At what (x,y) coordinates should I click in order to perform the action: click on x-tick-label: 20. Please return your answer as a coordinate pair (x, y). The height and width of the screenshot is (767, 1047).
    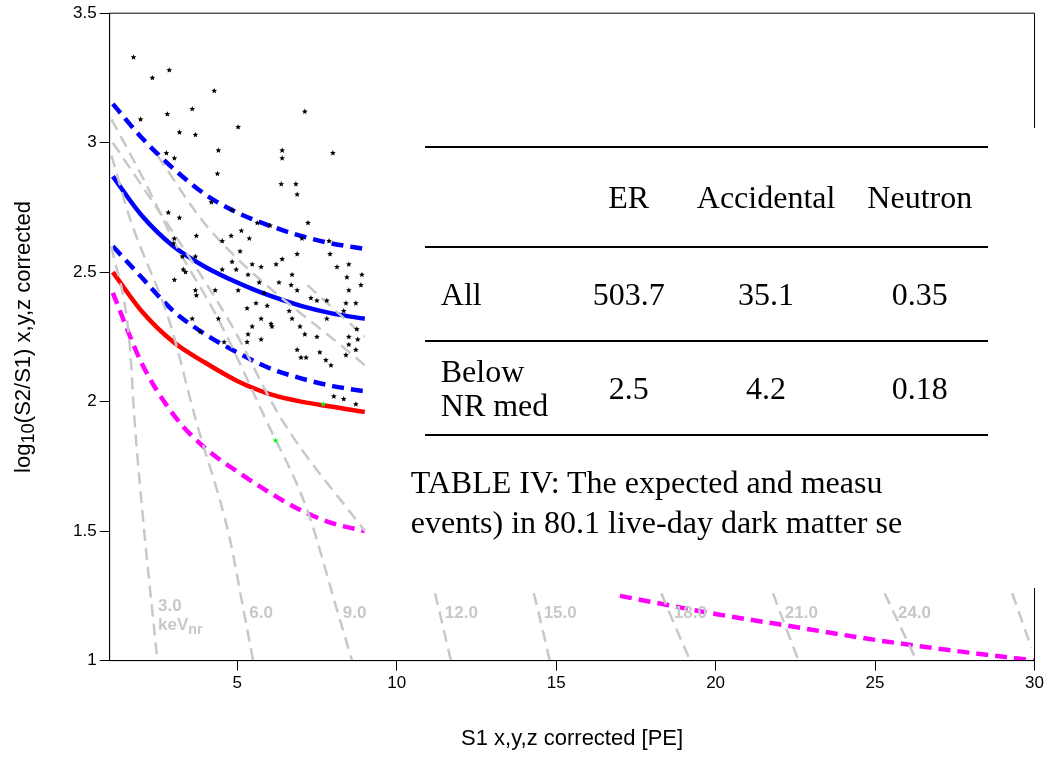
    Looking at the image, I should click on (716, 683).